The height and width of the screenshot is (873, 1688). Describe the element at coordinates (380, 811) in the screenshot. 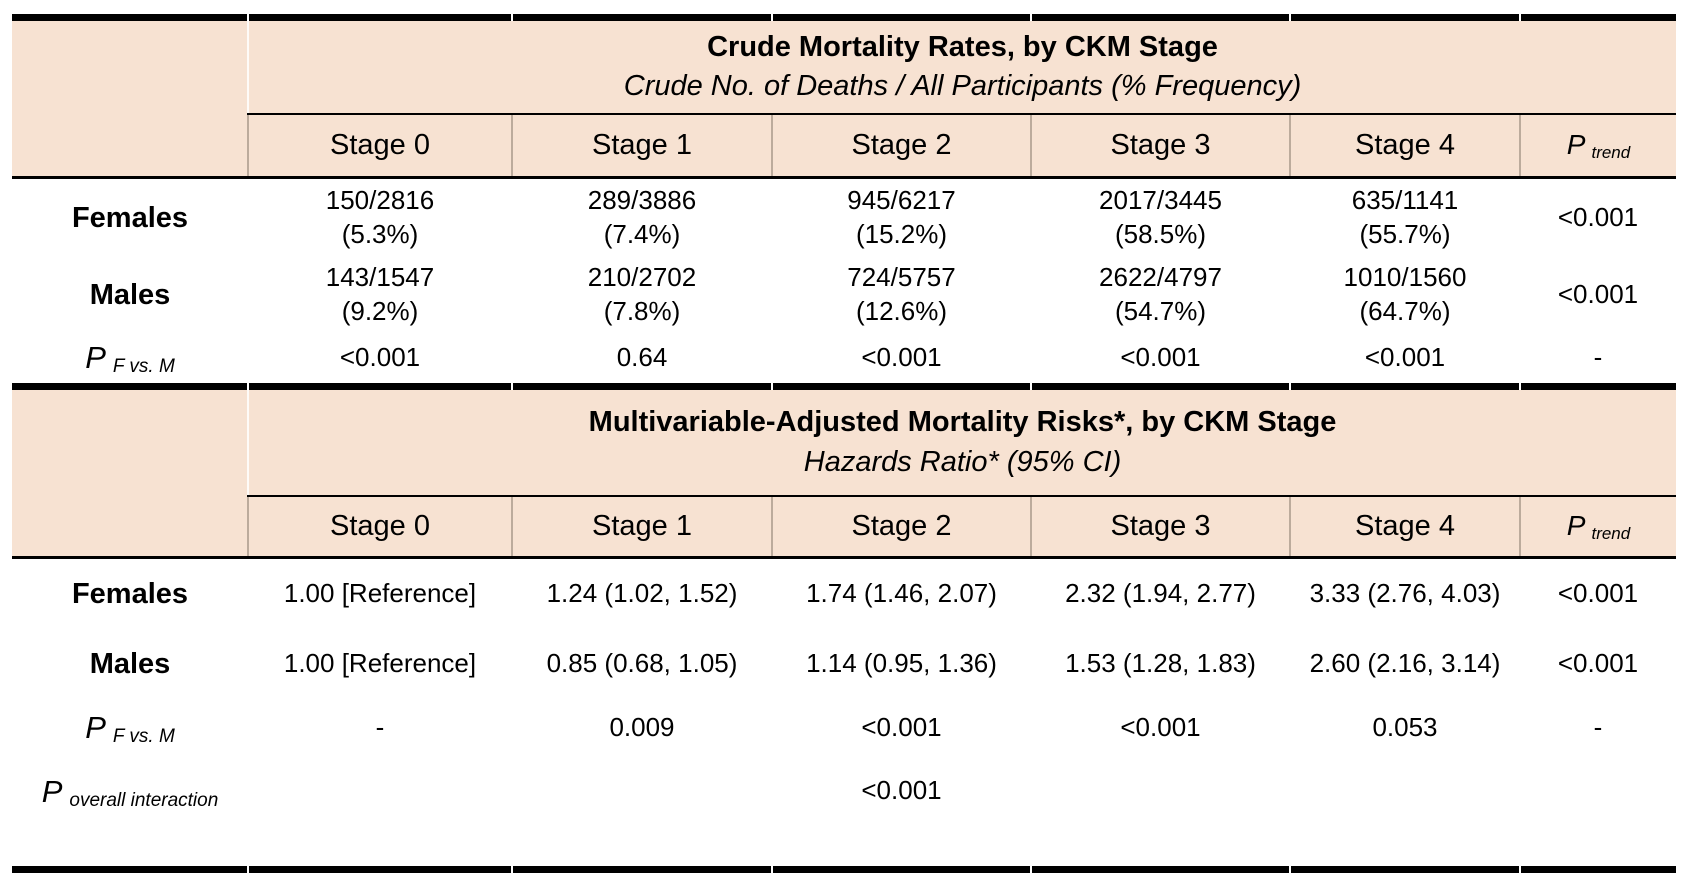

I see `table2-interaction-empty-stage0` at that location.